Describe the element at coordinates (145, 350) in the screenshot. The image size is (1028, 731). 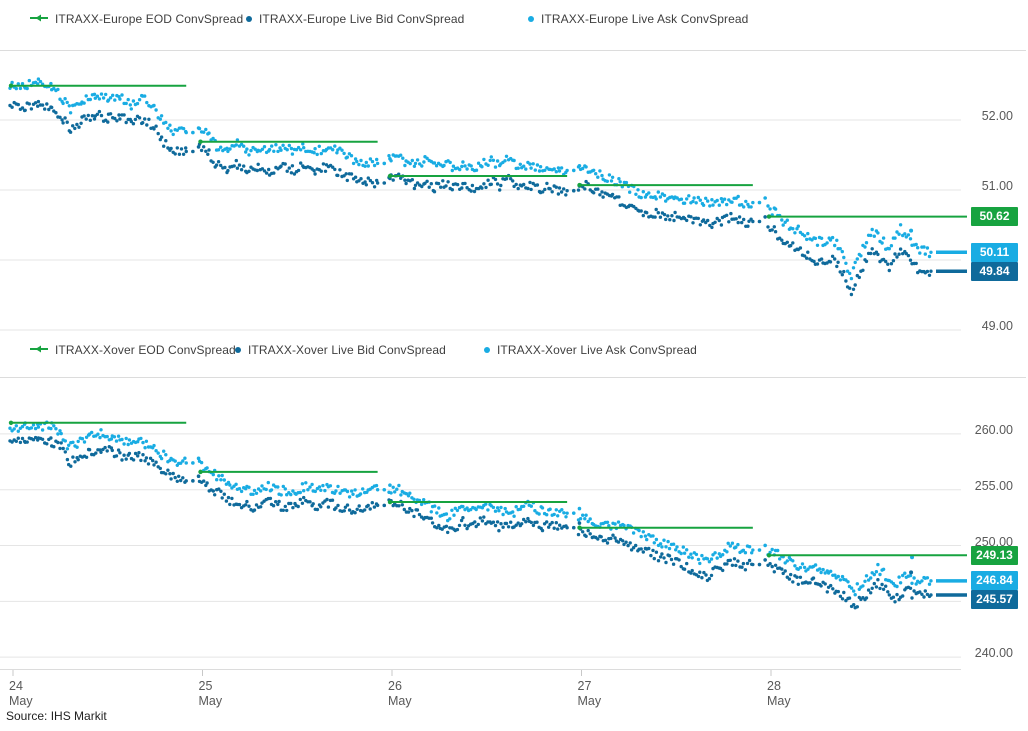
I see `legend-label: ITRAXX-Xover EOD ConvSpread` at that location.